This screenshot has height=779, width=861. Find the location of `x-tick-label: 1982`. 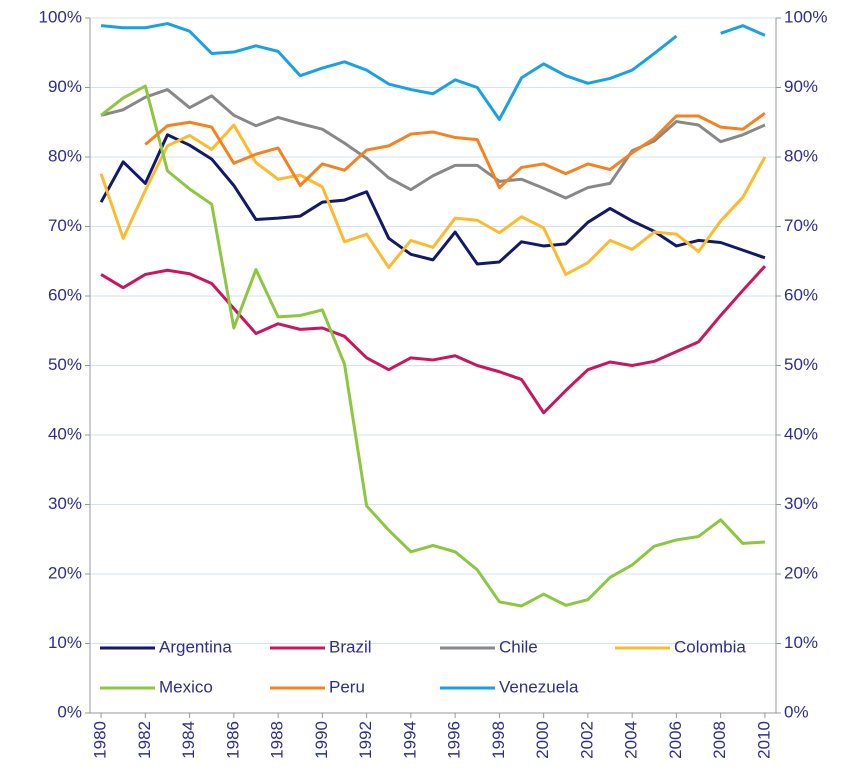

x-tick-label: 1982 is located at coordinates (144, 740).